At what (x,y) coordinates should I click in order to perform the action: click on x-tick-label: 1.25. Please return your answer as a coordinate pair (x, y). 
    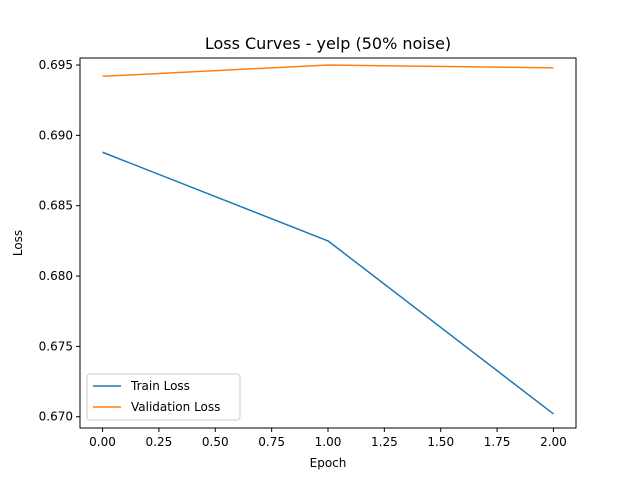
    Looking at the image, I should click on (384, 442).